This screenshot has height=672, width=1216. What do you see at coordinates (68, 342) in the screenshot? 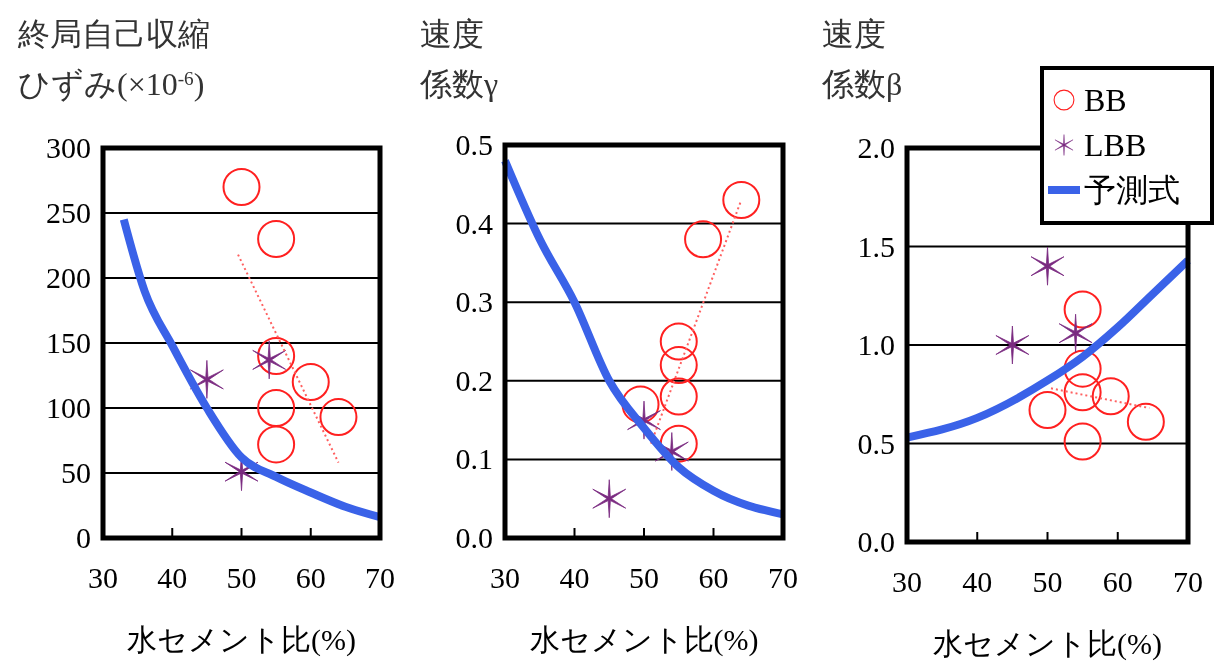
I see `y-tick-label: 150` at bounding box center [68, 342].